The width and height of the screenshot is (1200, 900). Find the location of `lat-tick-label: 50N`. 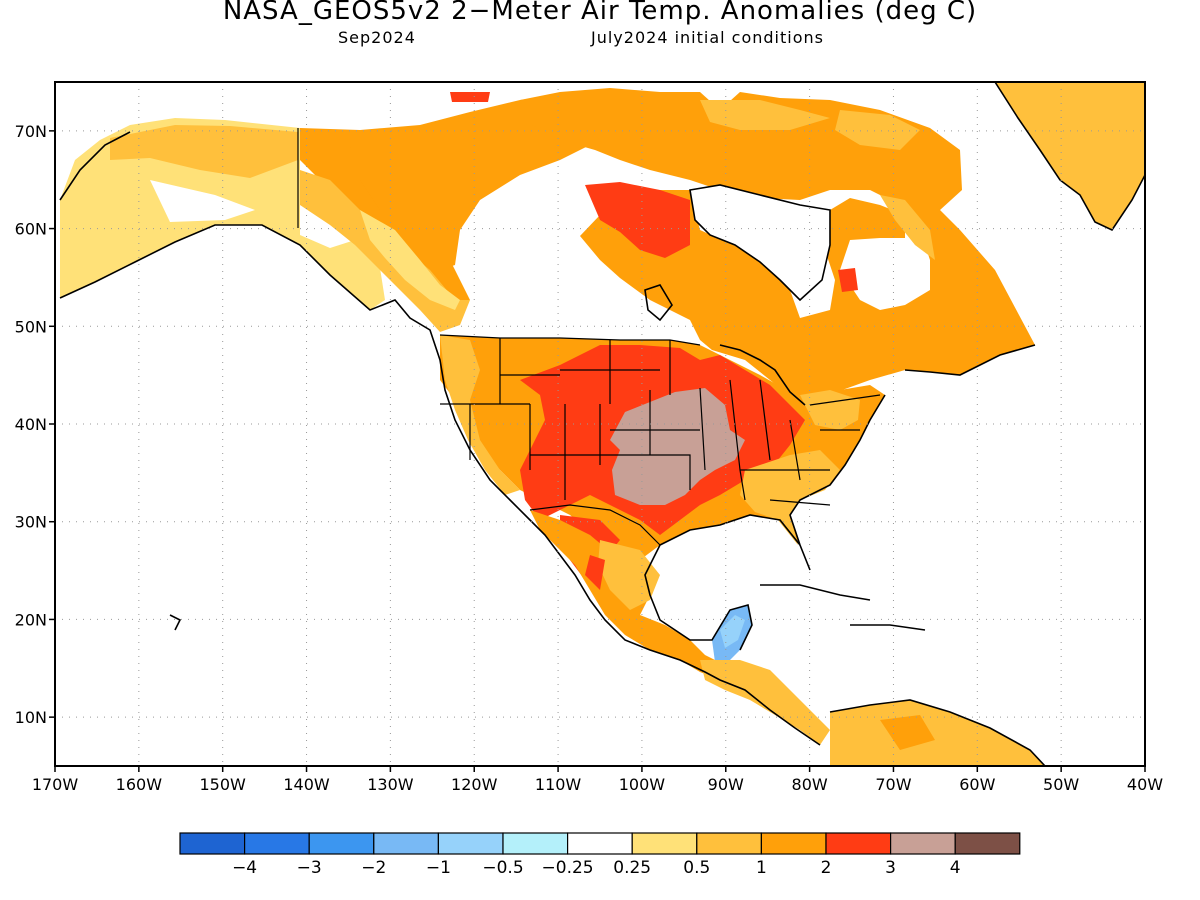

lat-tick-label: 50N is located at coordinates (31, 326).